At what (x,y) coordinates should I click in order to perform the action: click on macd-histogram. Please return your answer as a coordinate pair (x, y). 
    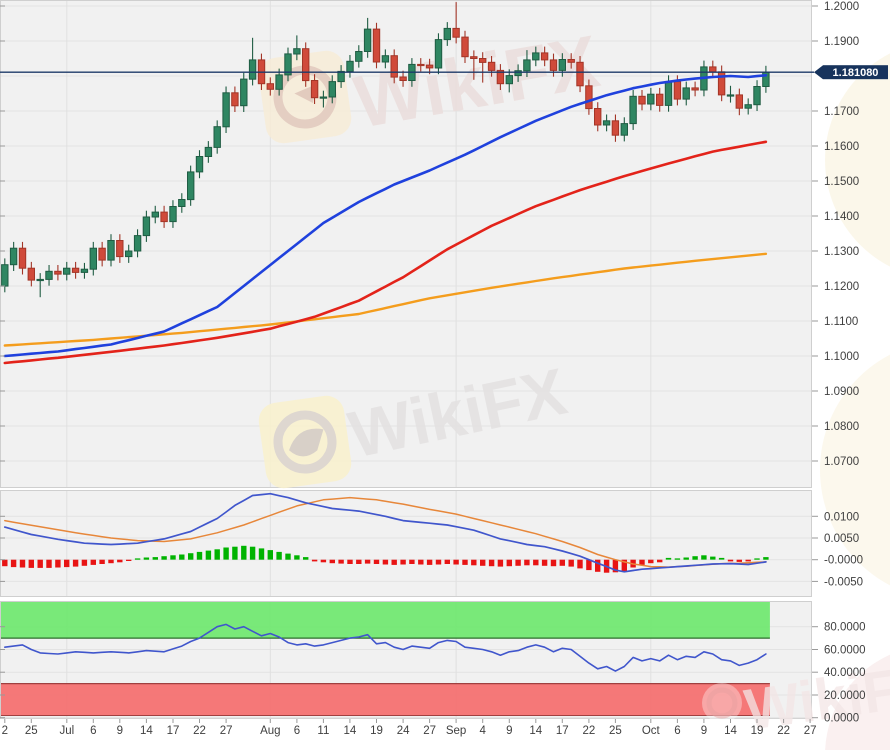
    Looking at the image, I should click on (385, 559).